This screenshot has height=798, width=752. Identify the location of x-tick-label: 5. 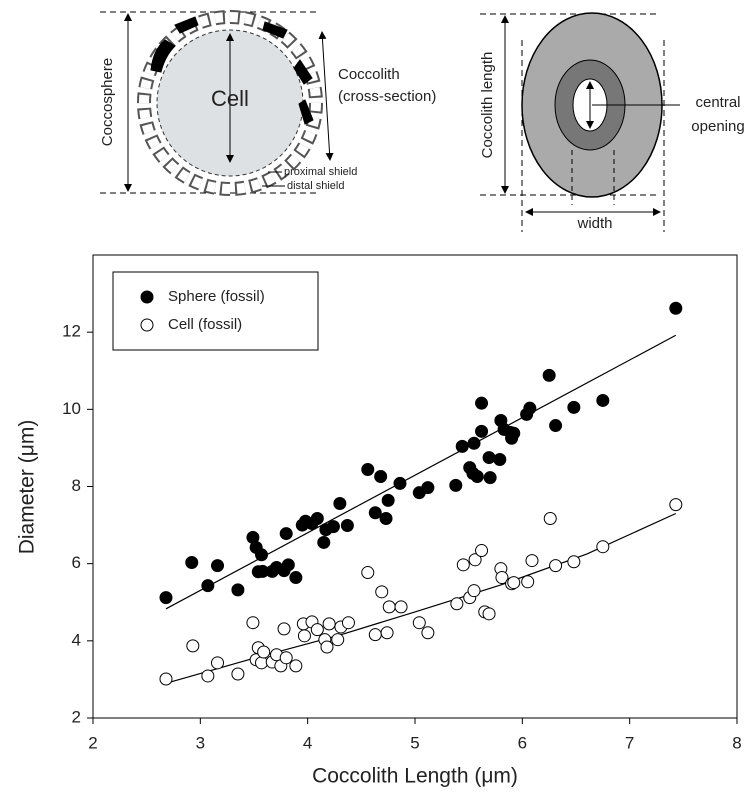
(414, 742).